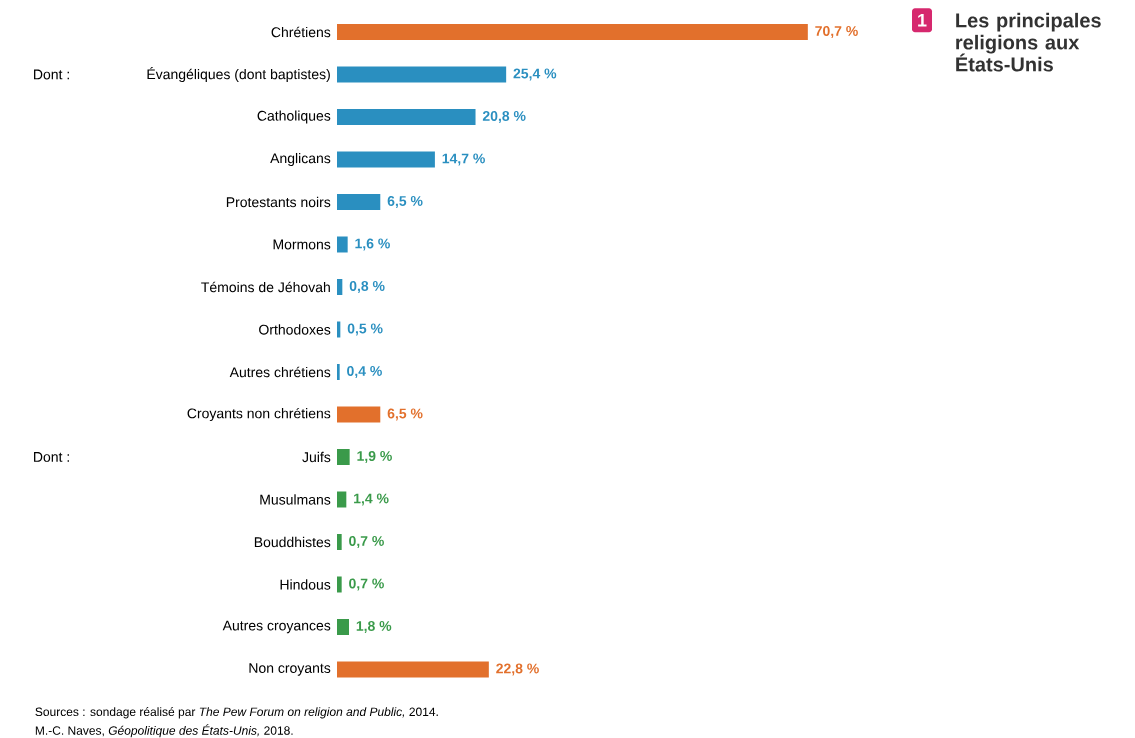 This screenshot has height=738, width=1135. What do you see at coordinates (374, 627) in the screenshot?
I see `data-label: 1,8 %` at bounding box center [374, 627].